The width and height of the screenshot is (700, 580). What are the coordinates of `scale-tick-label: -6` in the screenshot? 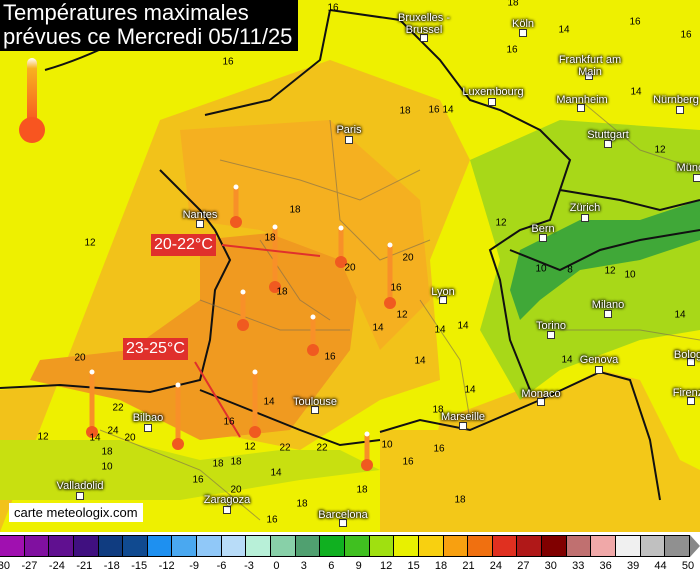 It's located at (221, 566).